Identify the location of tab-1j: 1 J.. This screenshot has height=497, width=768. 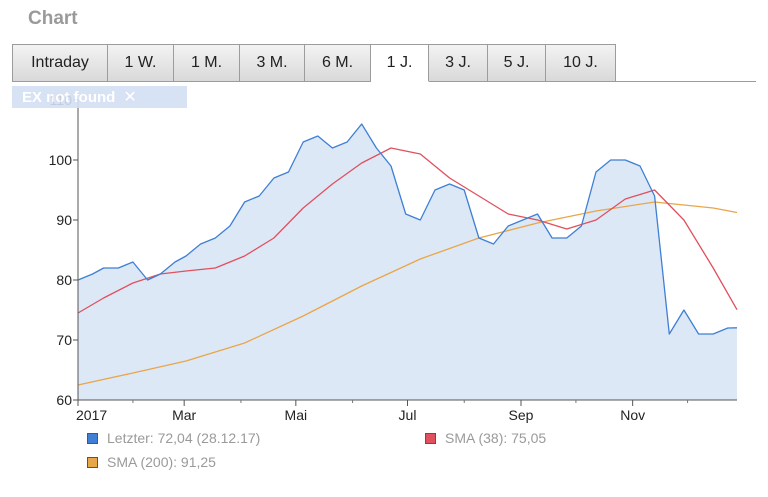
(400, 63).